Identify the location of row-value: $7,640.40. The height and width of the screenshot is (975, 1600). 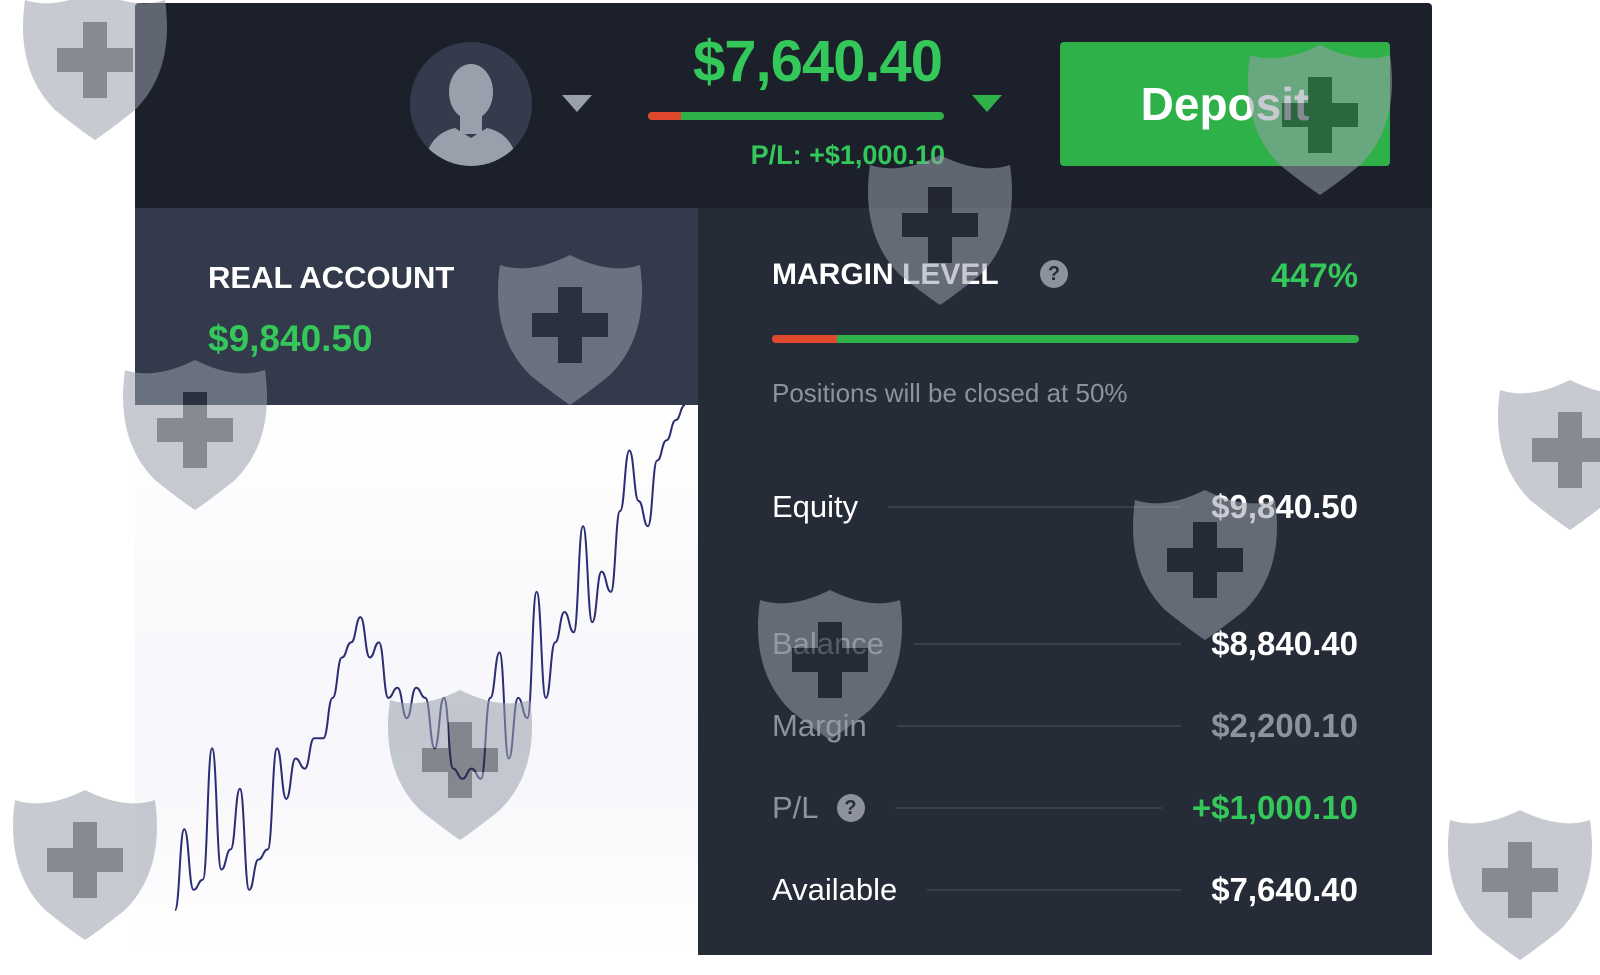
(1284, 889).